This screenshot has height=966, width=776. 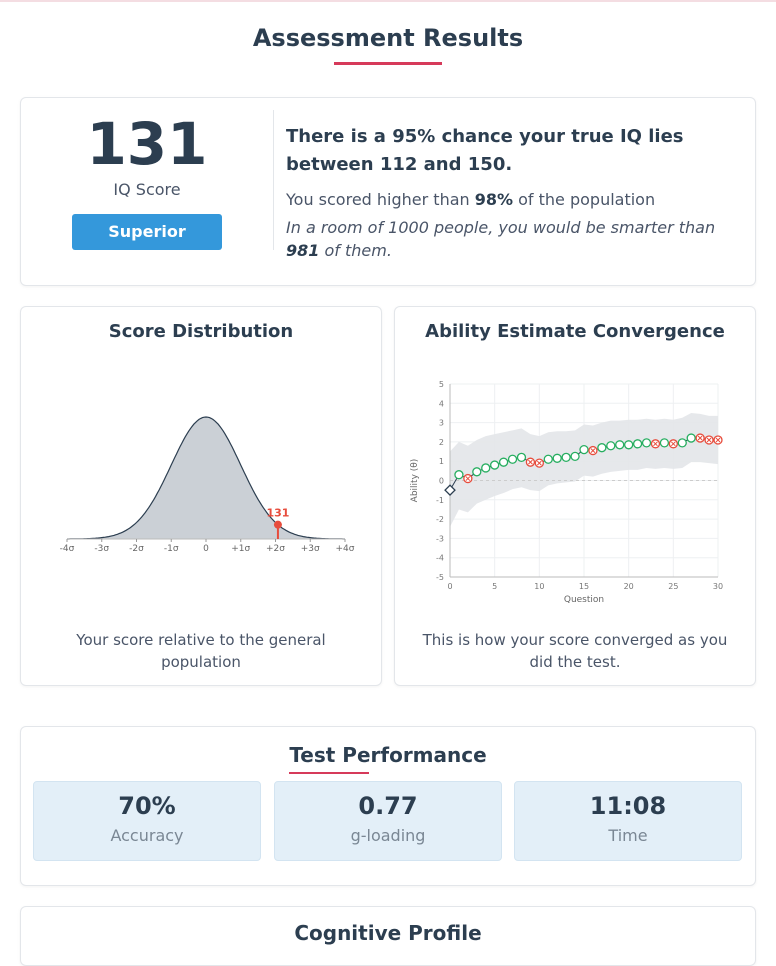 I want to click on top-bar, so click(x=388, y=1).